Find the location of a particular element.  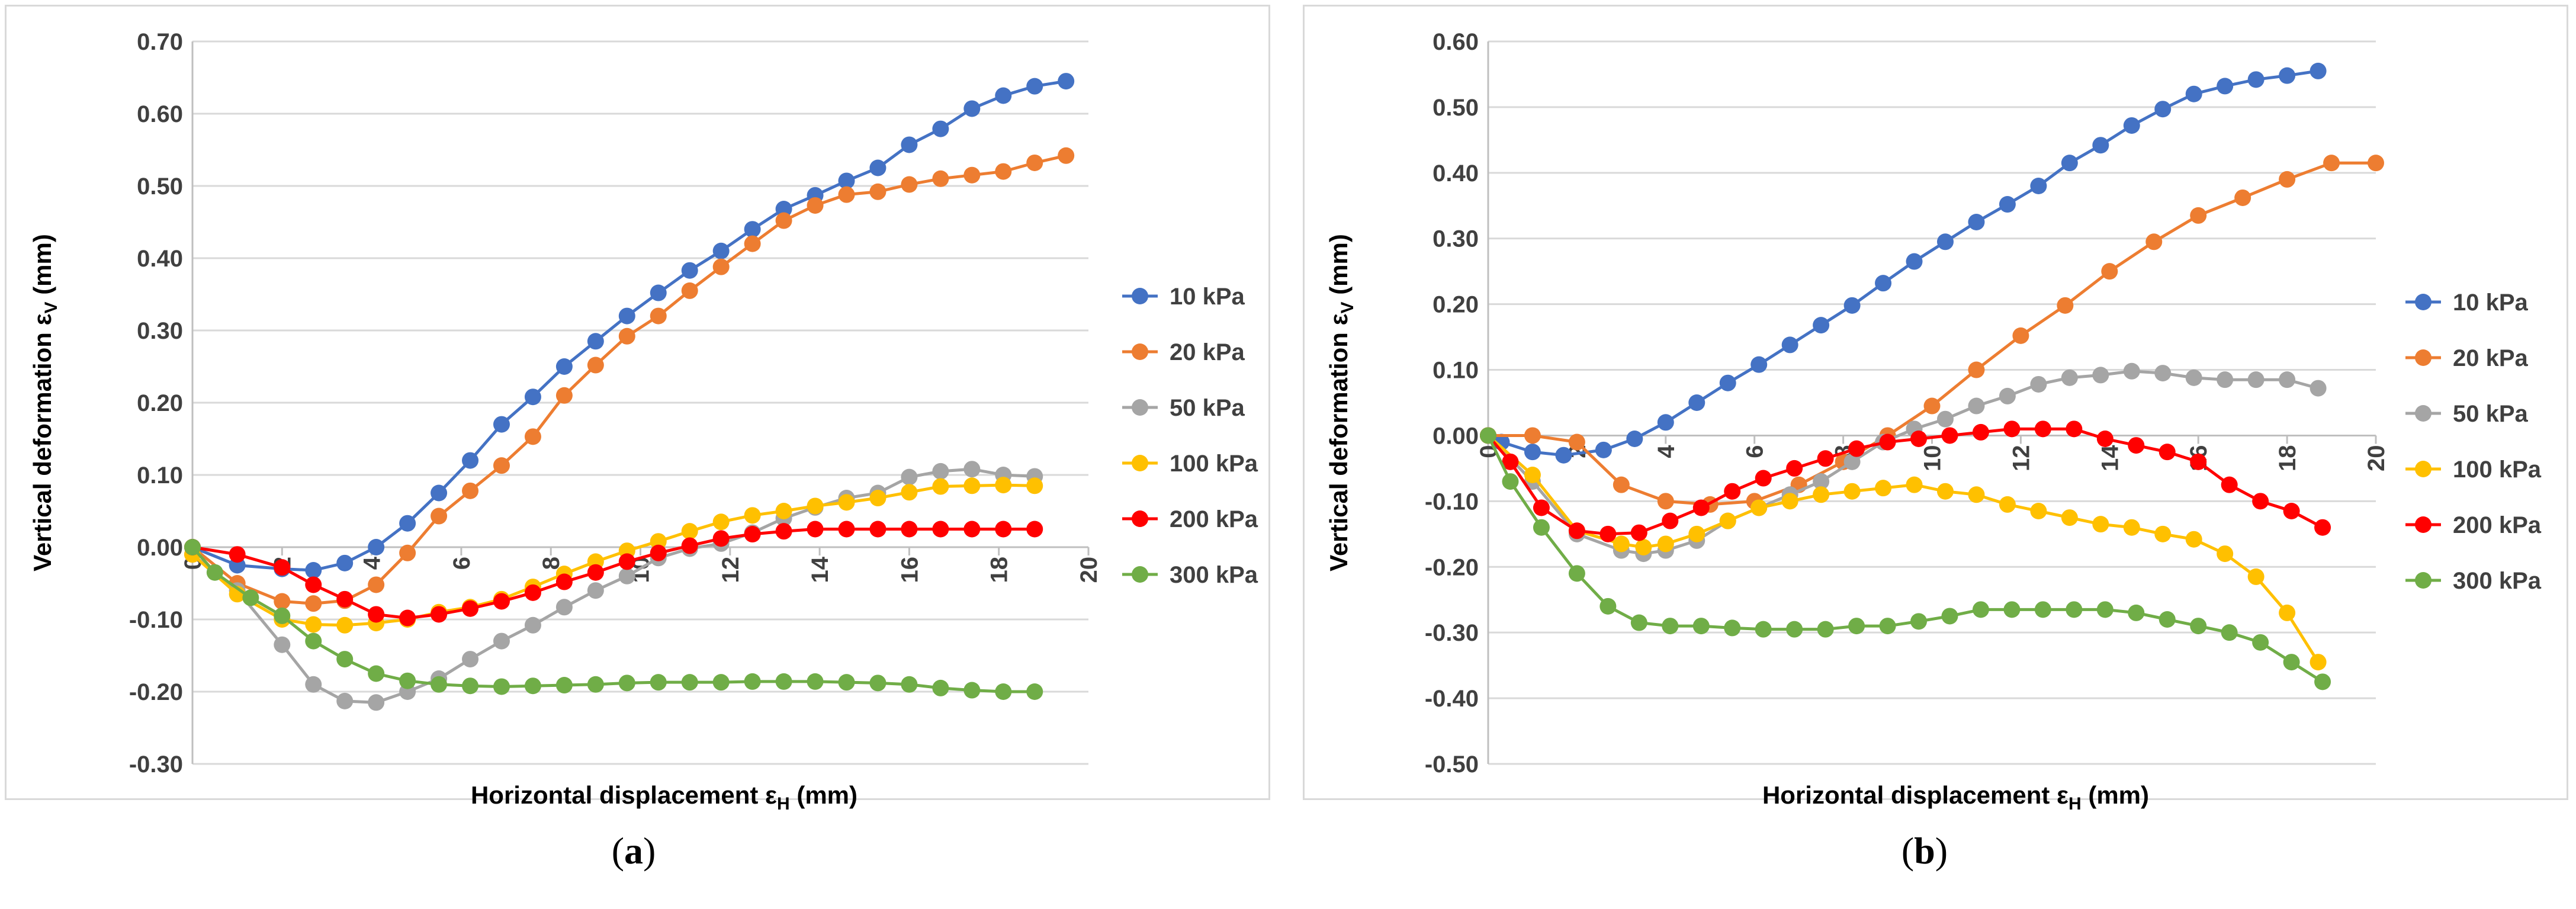

caption-b: (b) is located at coordinates (1924, 851).